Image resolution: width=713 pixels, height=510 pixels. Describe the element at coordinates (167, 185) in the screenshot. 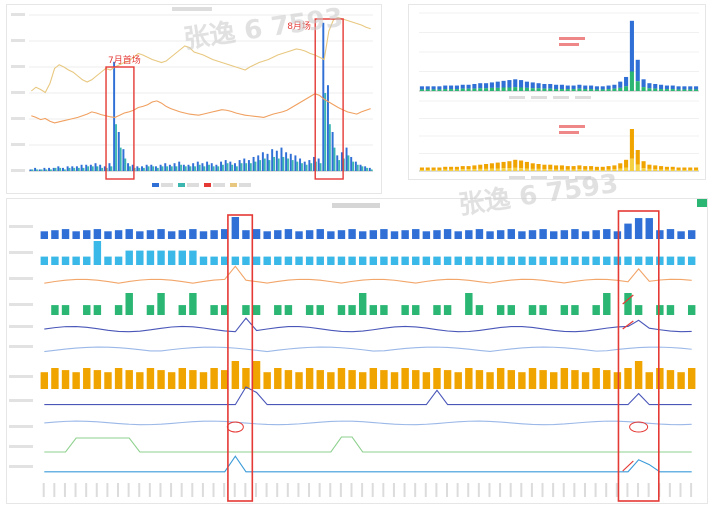

I see `legend-label-placeholder` at that location.